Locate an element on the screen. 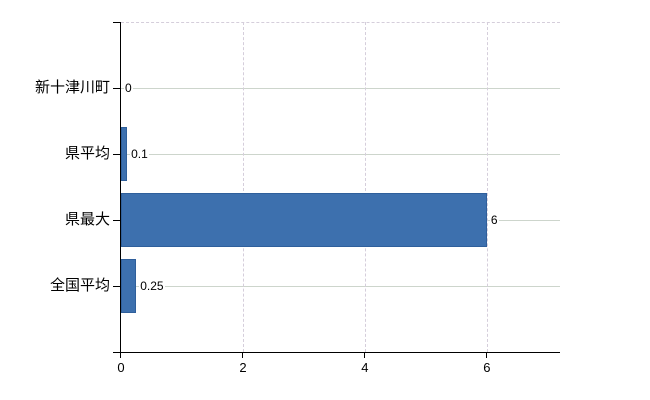  category-label: 県最大 is located at coordinates (87, 219).